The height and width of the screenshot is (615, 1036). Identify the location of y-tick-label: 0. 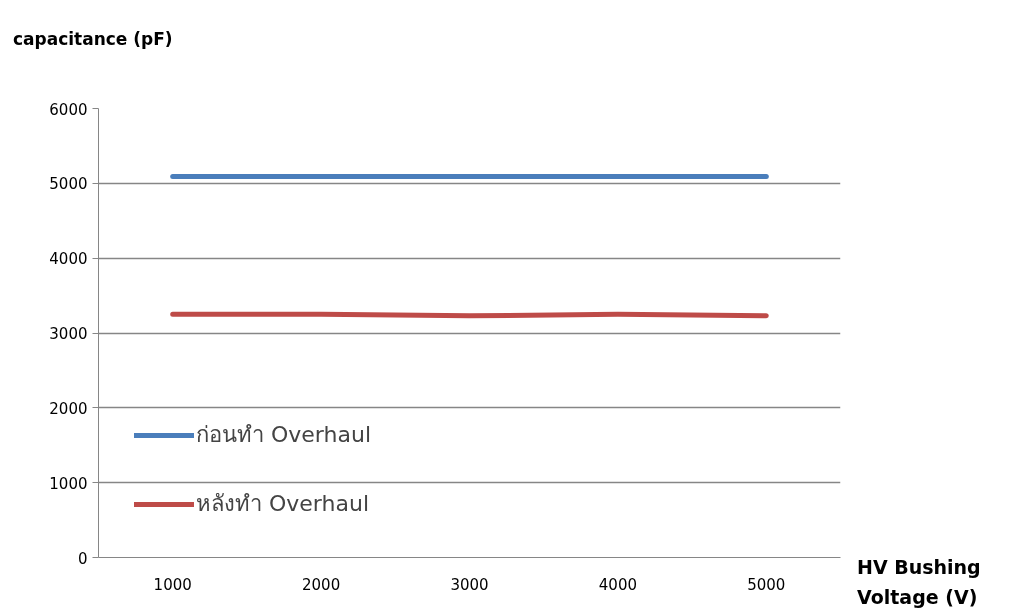
(82, 558).